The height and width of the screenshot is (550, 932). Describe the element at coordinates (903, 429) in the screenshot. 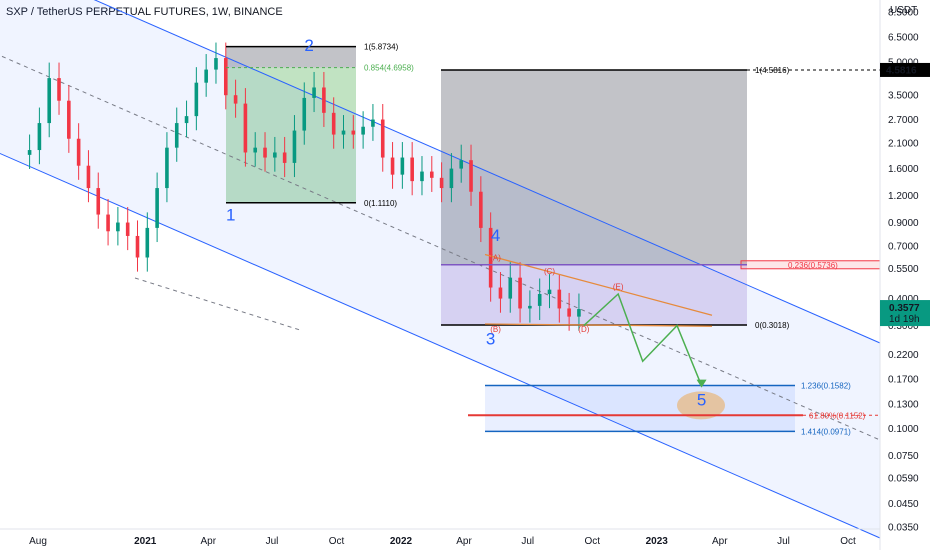

I see `price-tick-label: 0.1000` at that location.